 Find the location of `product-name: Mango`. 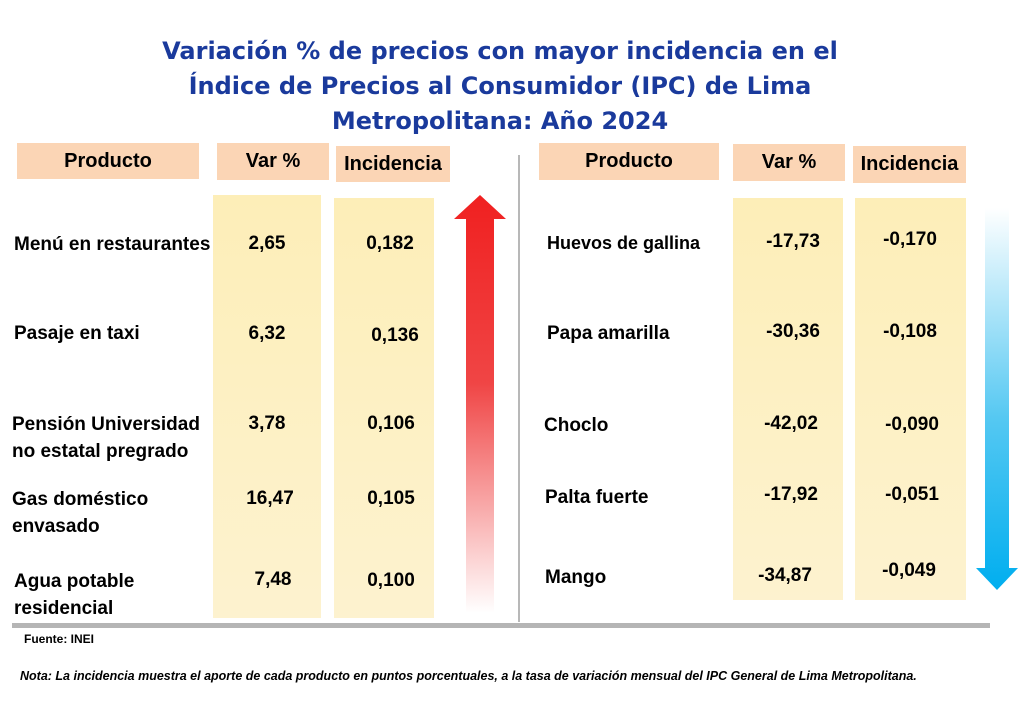

product-name: Mango is located at coordinates (576, 577).